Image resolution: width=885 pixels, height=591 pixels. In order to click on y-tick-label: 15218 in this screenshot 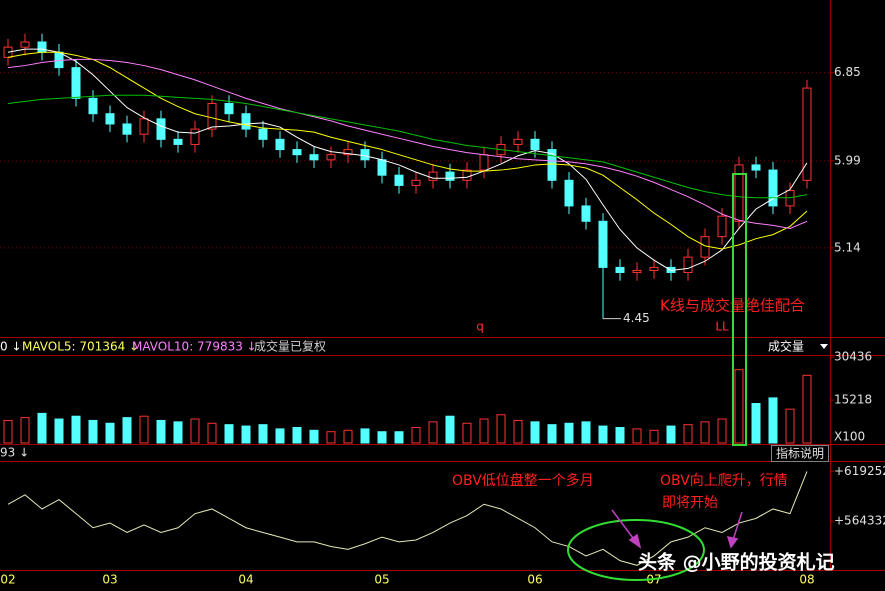, I will do `click(853, 400)`.